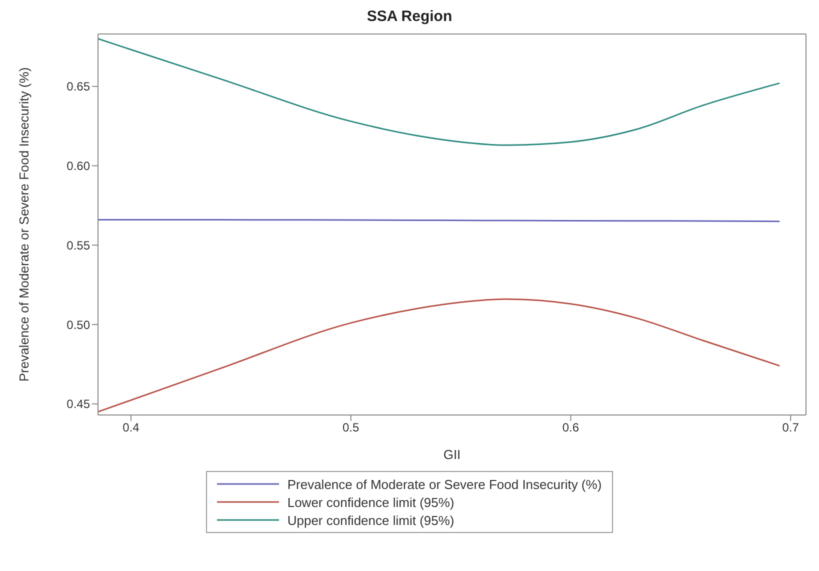 The width and height of the screenshot is (819, 571). Describe the element at coordinates (131, 427) in the screenshot. I see `x-tick-label: 0.4` at that location.